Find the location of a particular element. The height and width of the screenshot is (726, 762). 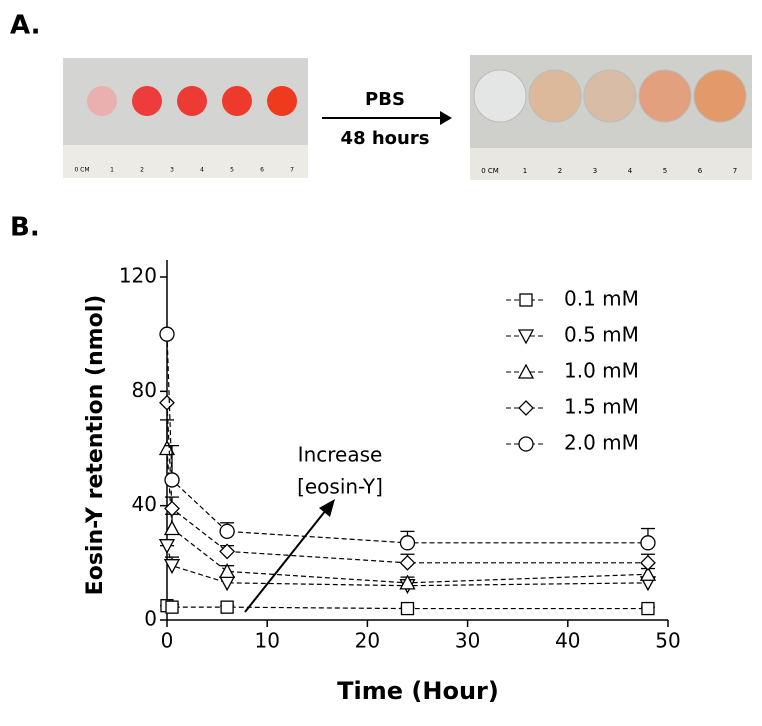

legend-label: 1.5 mM is located at coordinates (601, 407).